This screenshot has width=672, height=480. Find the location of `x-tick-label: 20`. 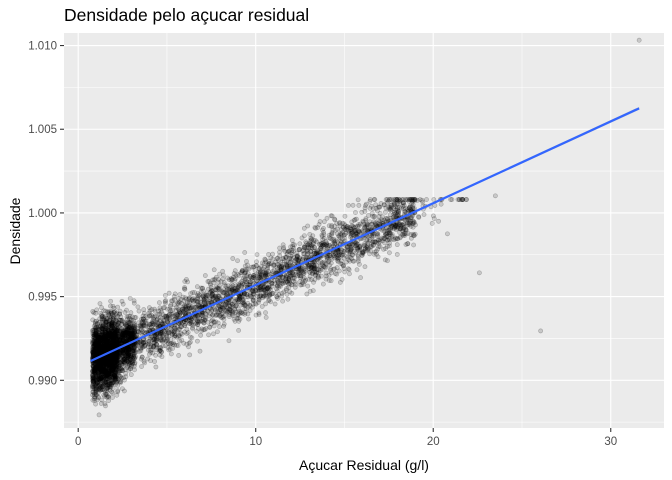

x-tick-label: 20 is located at coordinates (433, 442).